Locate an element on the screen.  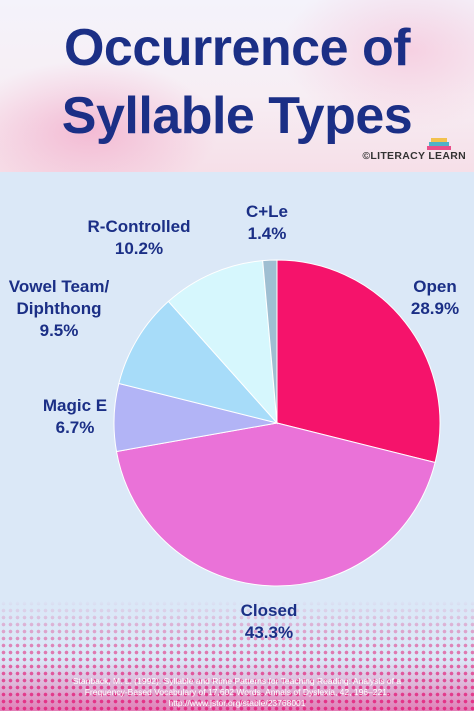
label-vowel-team: Vowel Team/ Diphthong 9.5% is located at coordinates (59, 309).